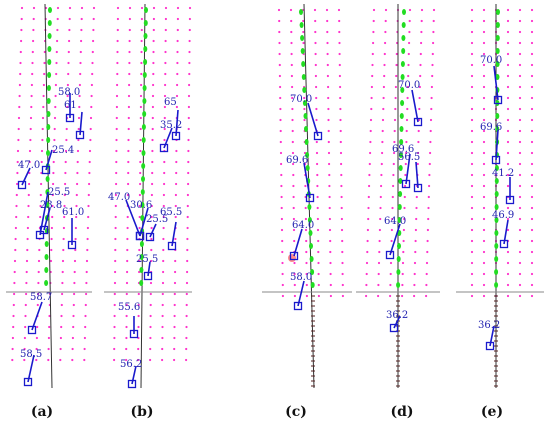 This screenshot has height=430, width=550. I want to click on vector-marker, so click(504, 244).